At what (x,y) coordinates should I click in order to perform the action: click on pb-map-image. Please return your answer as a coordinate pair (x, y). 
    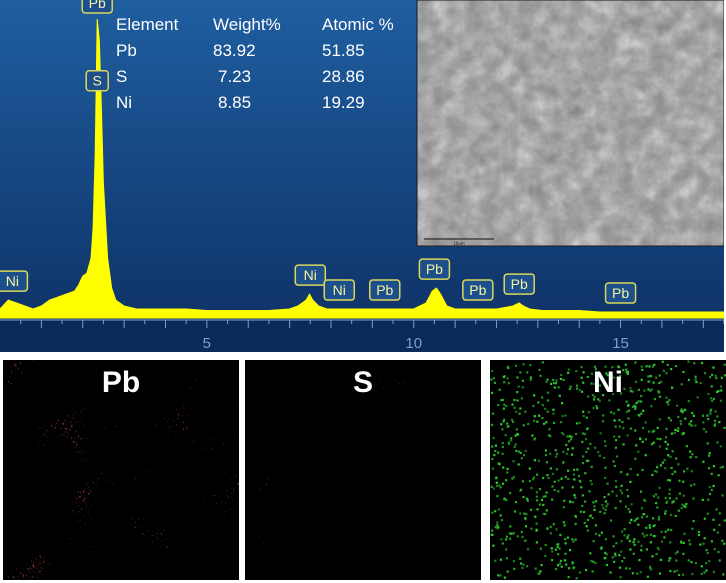
    Looking at the image, I should click on (121, 470).